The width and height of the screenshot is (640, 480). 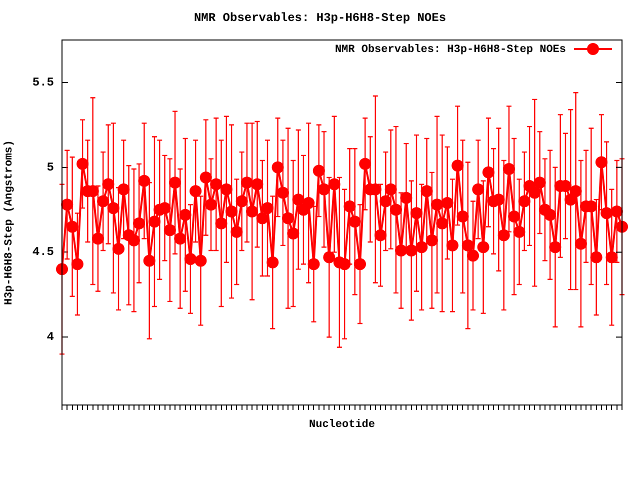 I want to click on chart-title: NMR Observables: H3p-H6H8-Step NOEs, so click(x=320, y=18).